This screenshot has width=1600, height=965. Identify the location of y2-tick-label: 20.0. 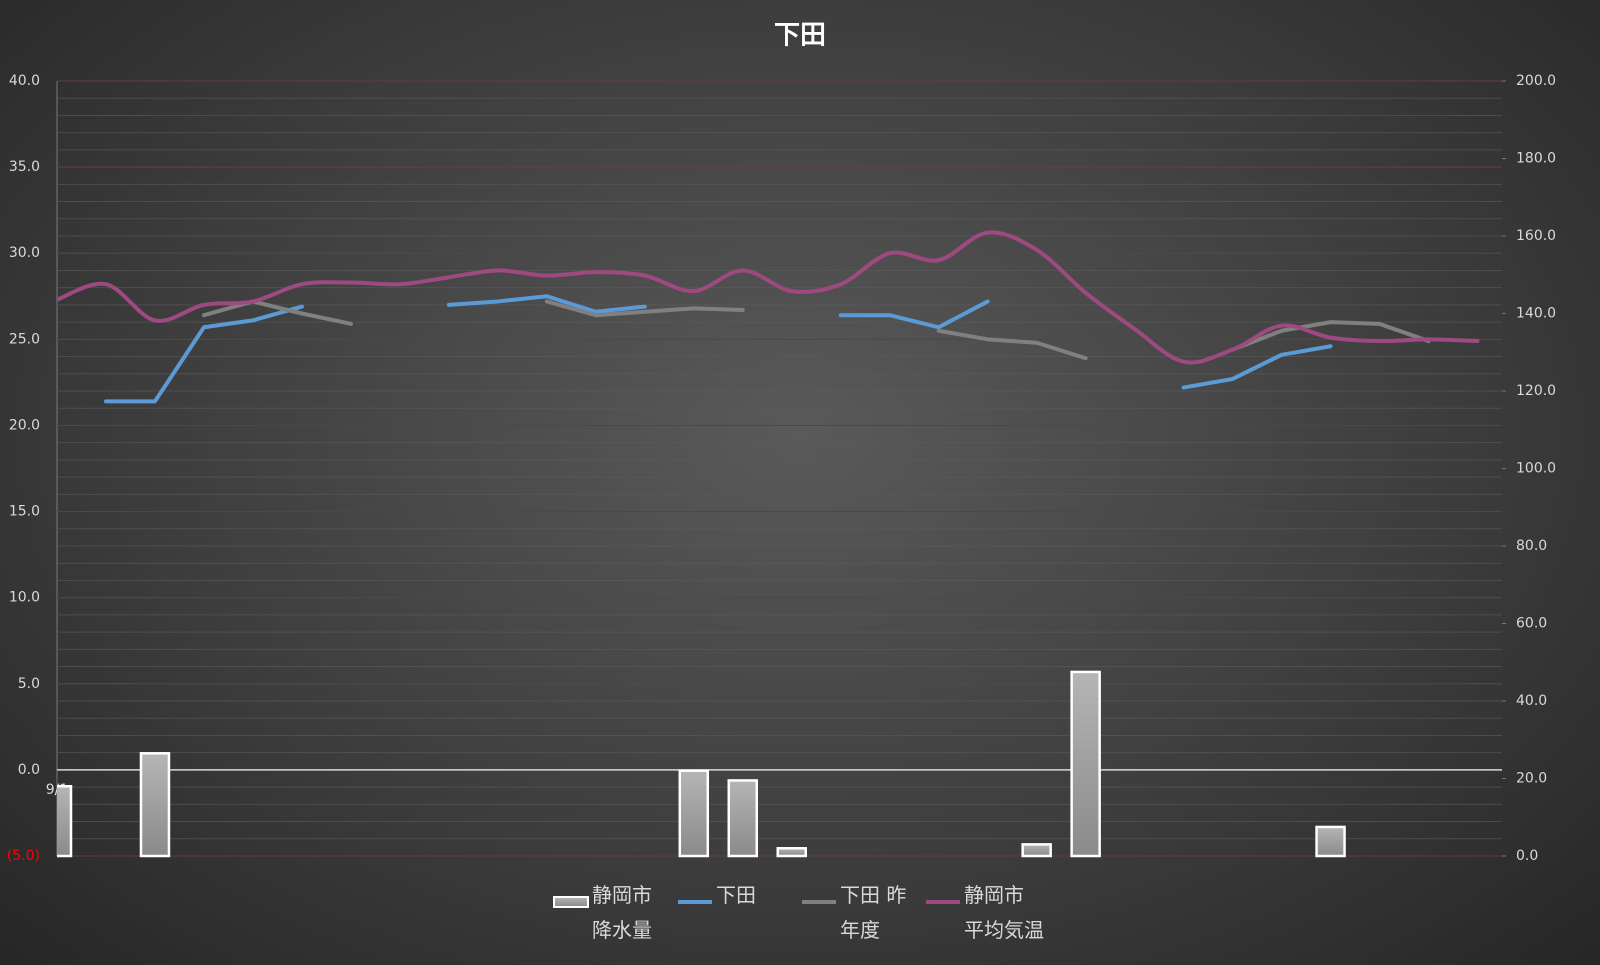
(1531, 779).